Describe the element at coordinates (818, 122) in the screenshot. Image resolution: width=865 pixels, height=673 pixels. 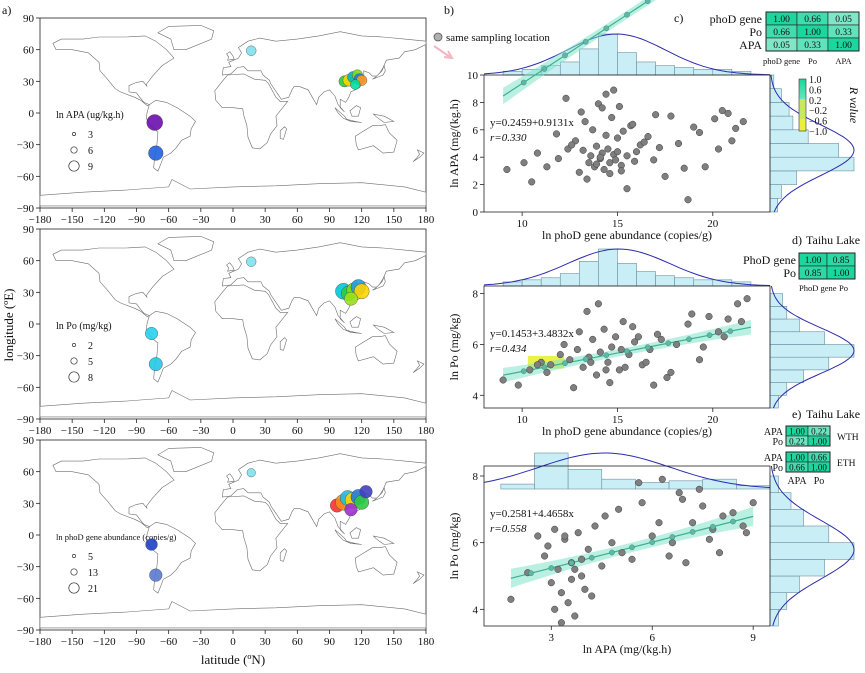
I see `colorbar-tick-label: −0.6` at that location.